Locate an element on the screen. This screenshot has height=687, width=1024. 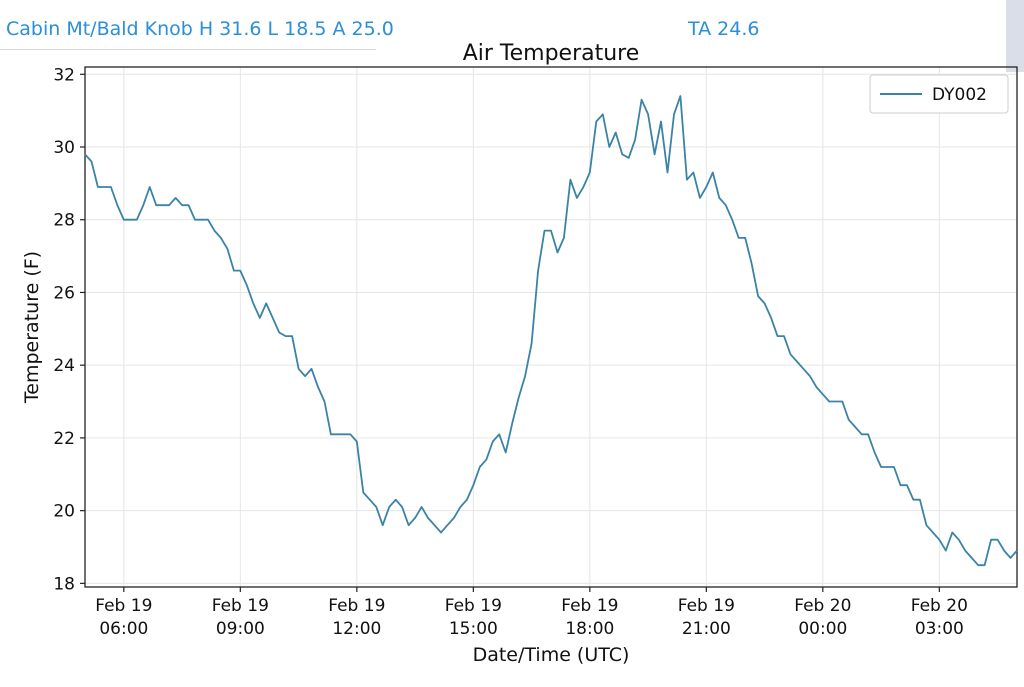
x-tick-time-label: 06:00 is located at coordinates (123, 629).